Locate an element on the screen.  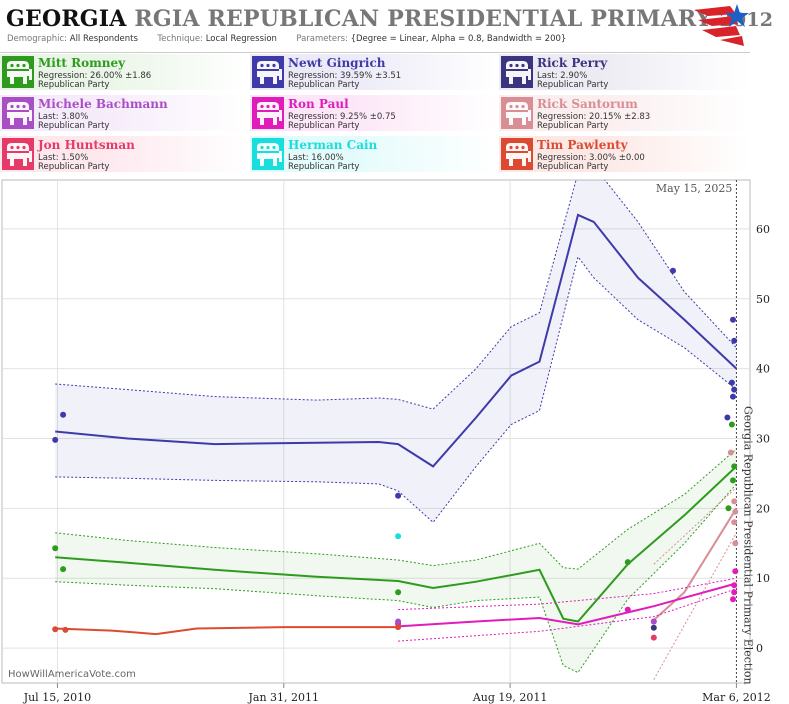
rick-santorum-lower-bound is located at coordinates (695, 606).